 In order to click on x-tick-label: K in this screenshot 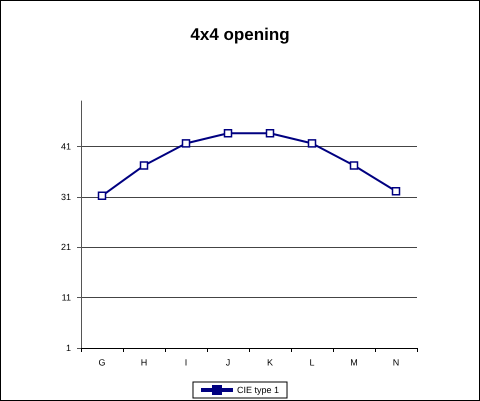, I will do `click(270, 363)`.